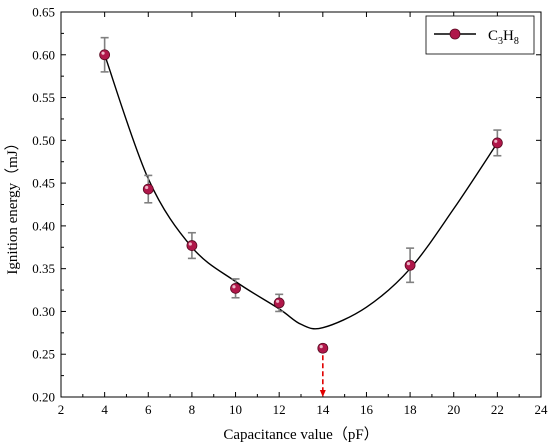  Describe the element at coordinates (43, 12) in the screenshot. I see `y-tick-label: 0.65` at that location.